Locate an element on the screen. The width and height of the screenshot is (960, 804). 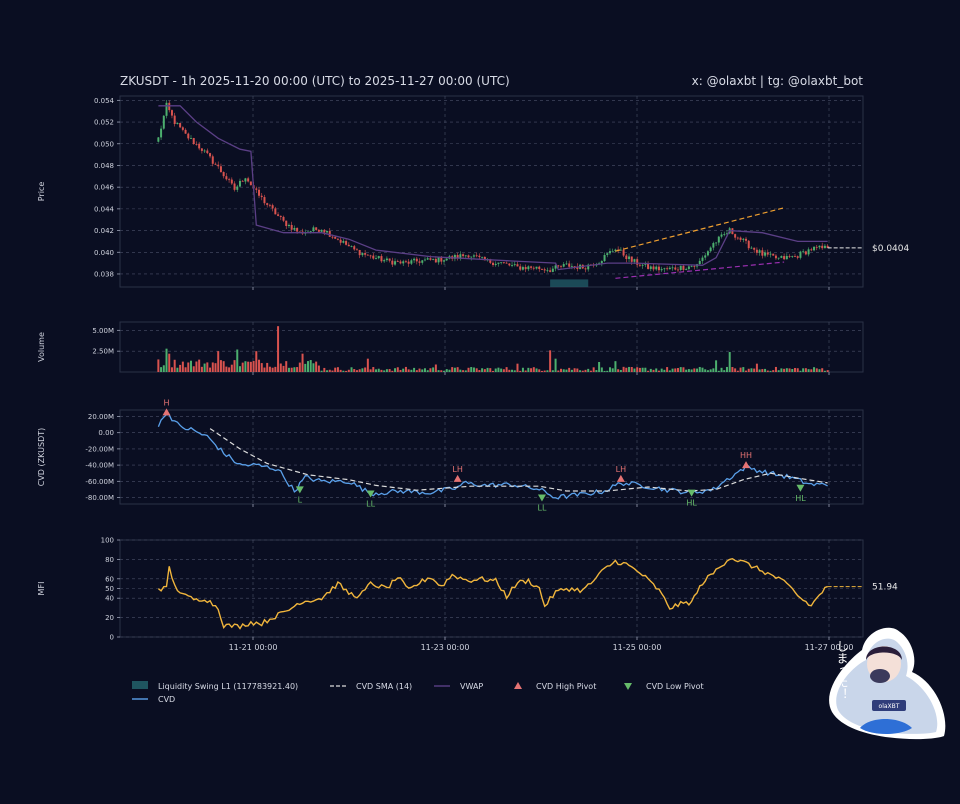
mfi-ytick-label: 80 is located at coordinates (109, 560).